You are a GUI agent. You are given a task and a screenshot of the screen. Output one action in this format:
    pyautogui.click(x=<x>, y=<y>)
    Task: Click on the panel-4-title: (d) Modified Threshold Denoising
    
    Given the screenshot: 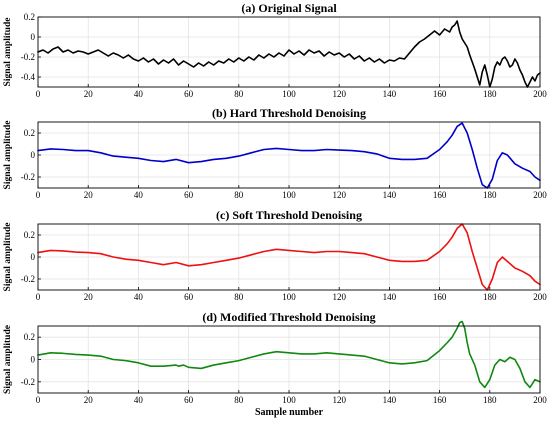 What is the action you would take?
    pyautogui.click(x=288, y=317)
    